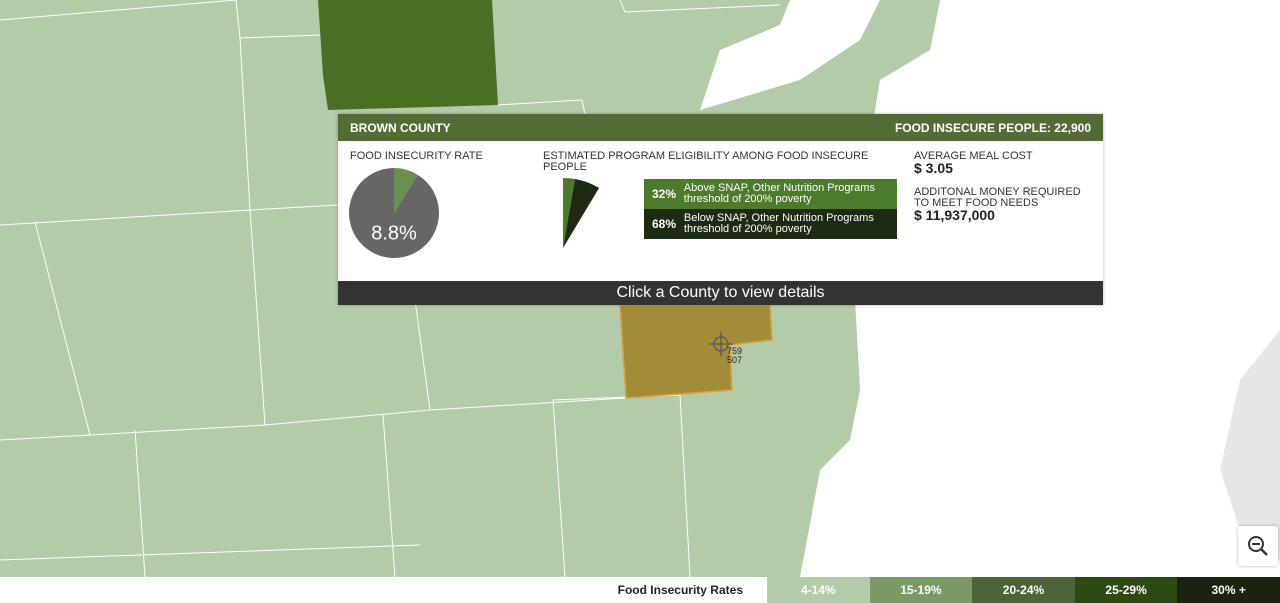 The width and height of the screenshot is (1280, 603). What do you see at coordinates (394, 233) in the screenshot?
I see `rate-value: 8.8%` at bounding box center [394, 233].